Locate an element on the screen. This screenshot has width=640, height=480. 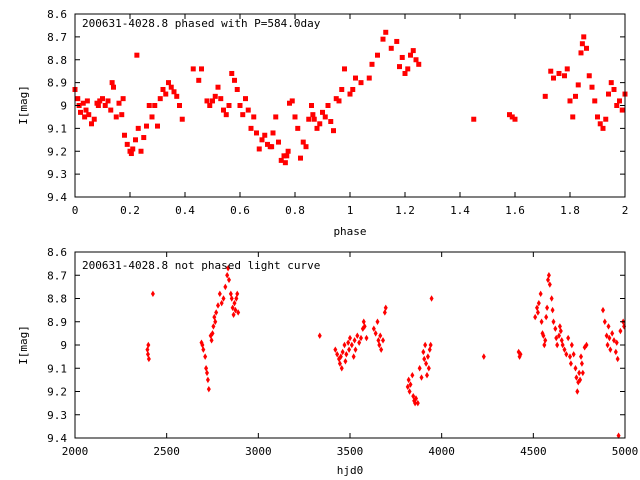
phased-y-tick-label: 9.3 is located at coordinates (57, 174).